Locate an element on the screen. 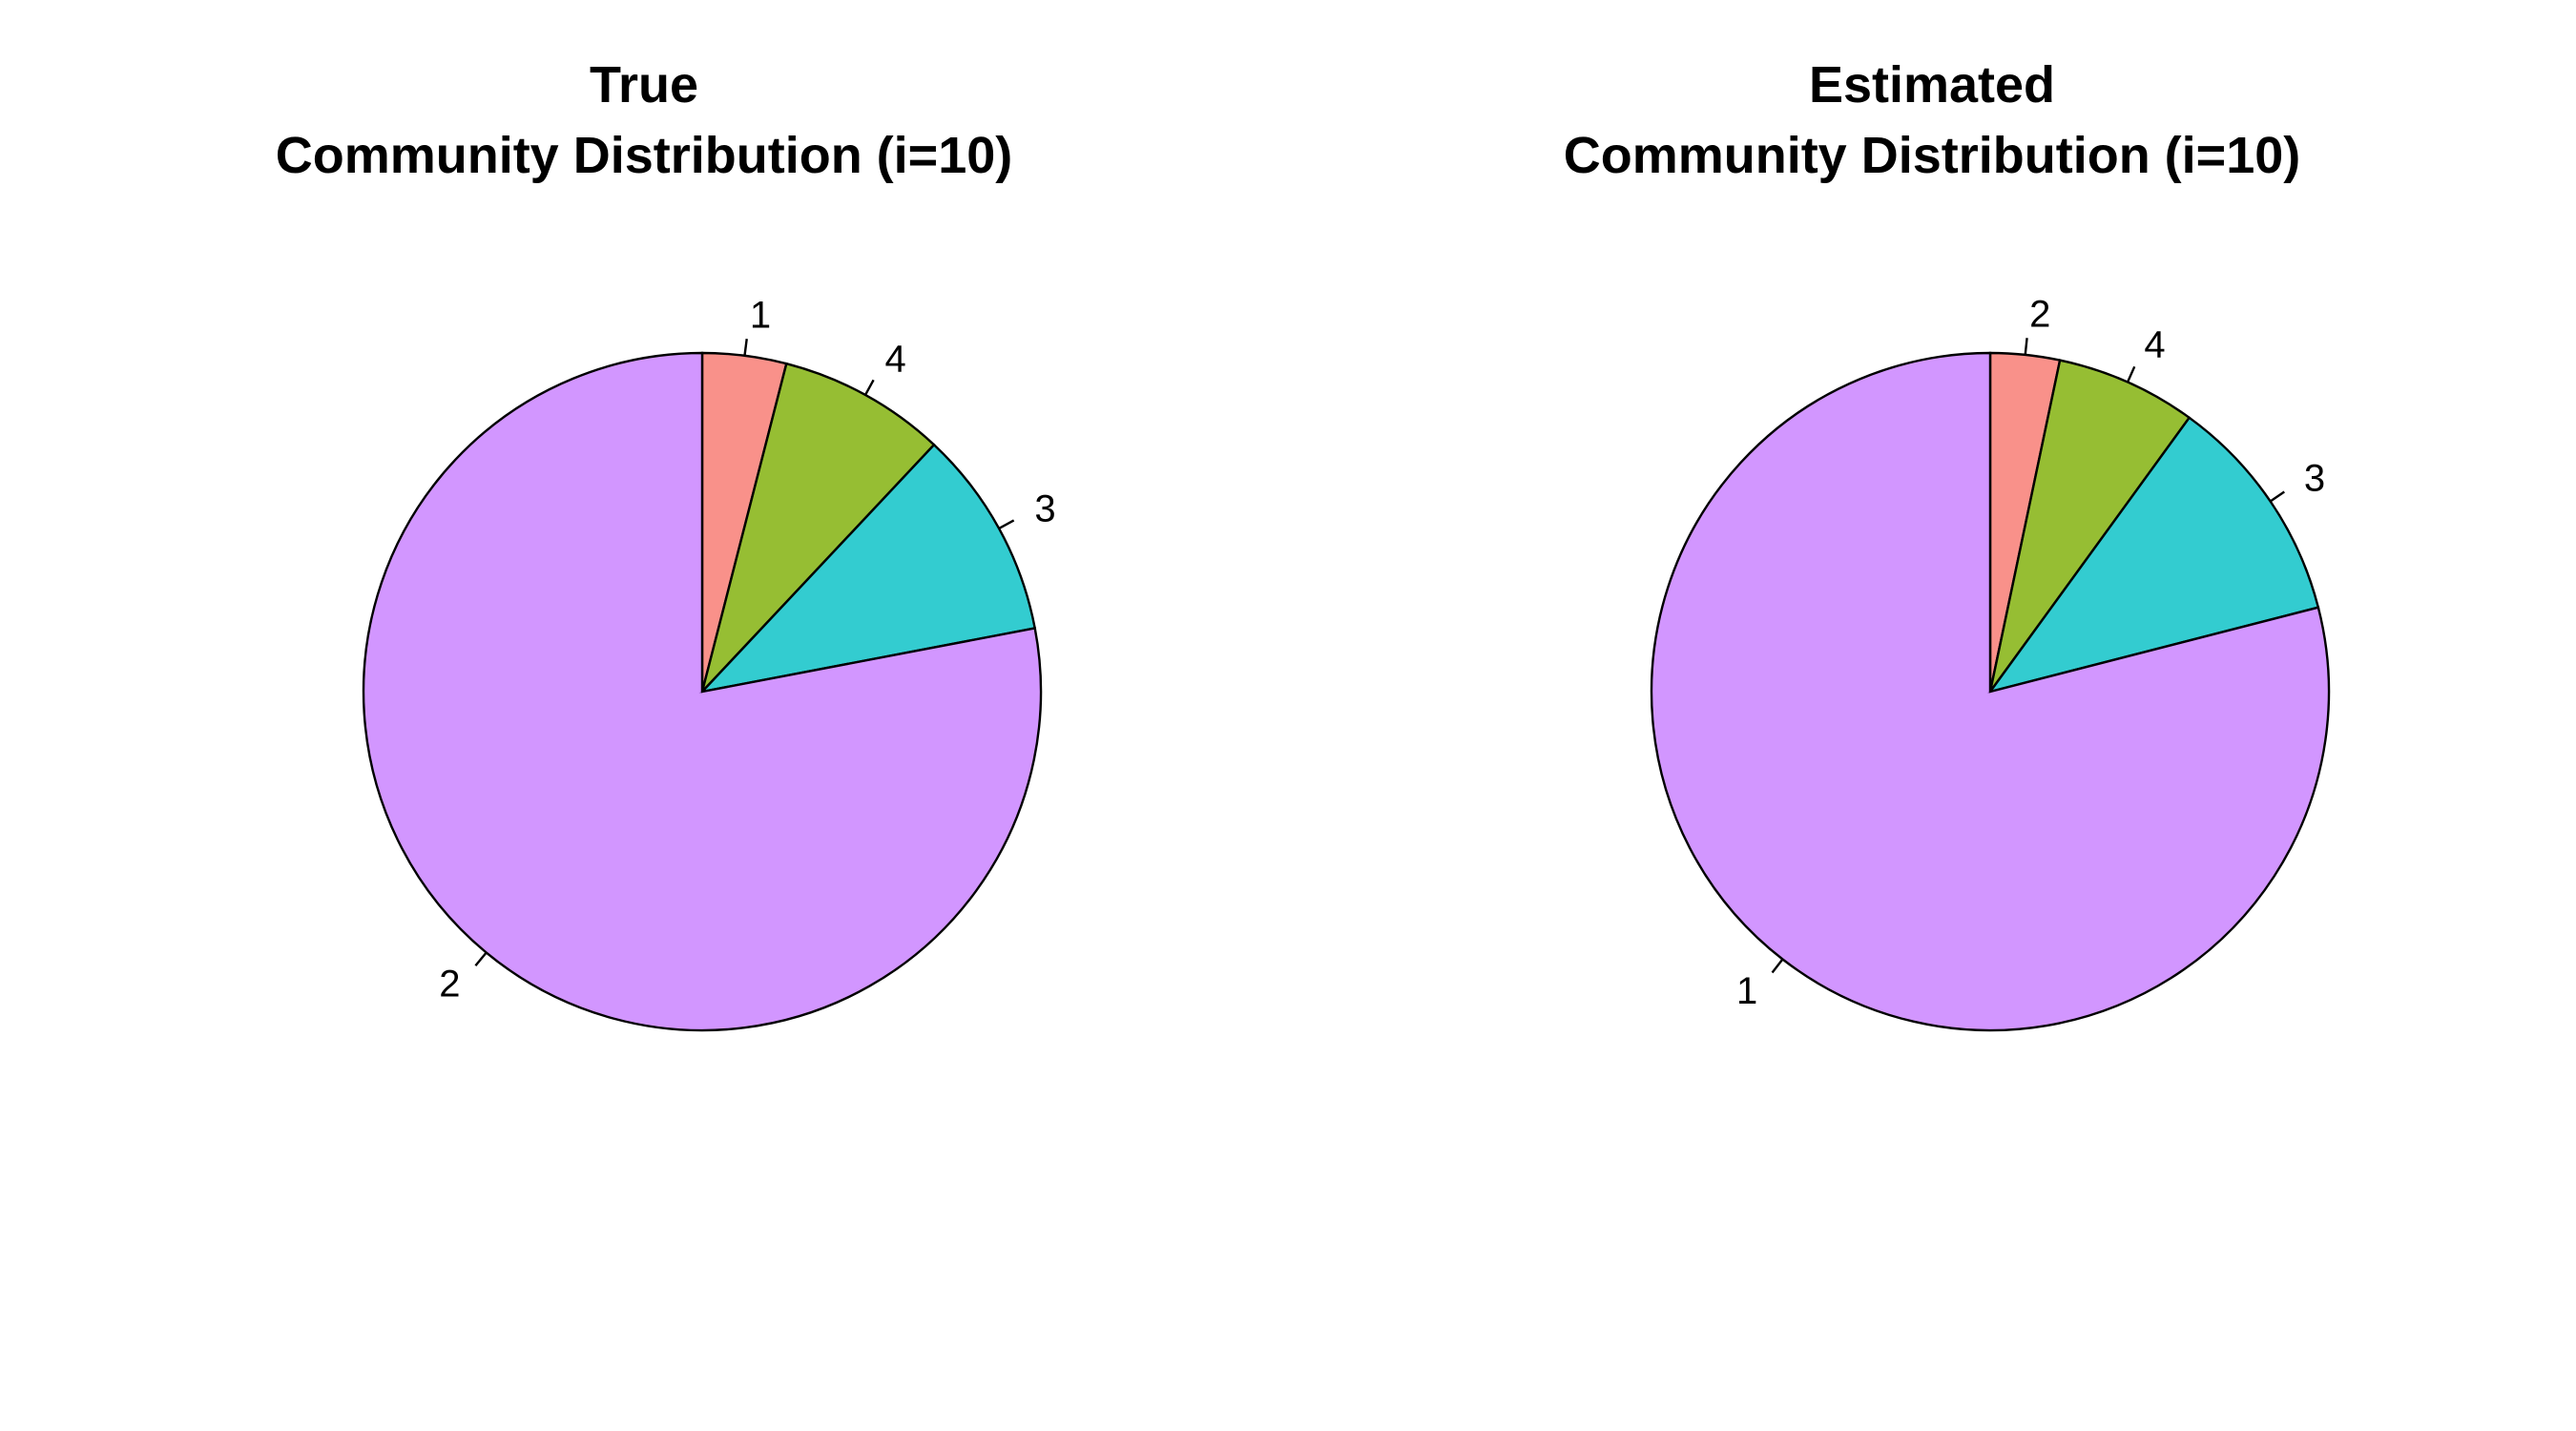 The image size is (2576, 1431). pie-chart-true: 1 4 3 2 is located at coordinates (709, 663).